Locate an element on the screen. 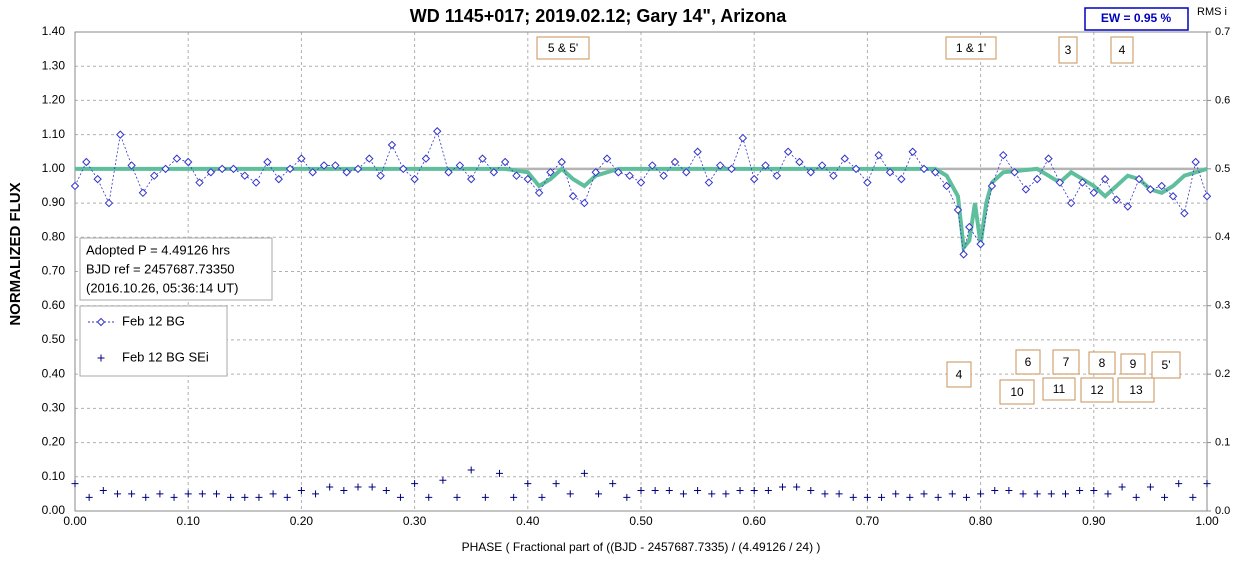  y2-tick-label: 0.6 is located at coordinates (1222, 100).